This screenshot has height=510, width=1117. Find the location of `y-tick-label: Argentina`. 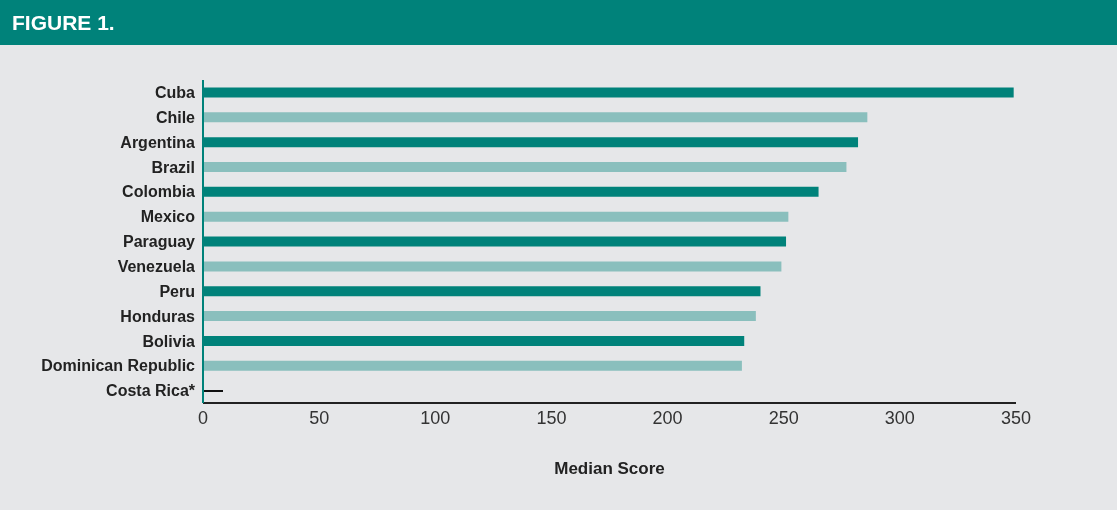

y-tick-label: Argentina is located at coordinates (158, 142).